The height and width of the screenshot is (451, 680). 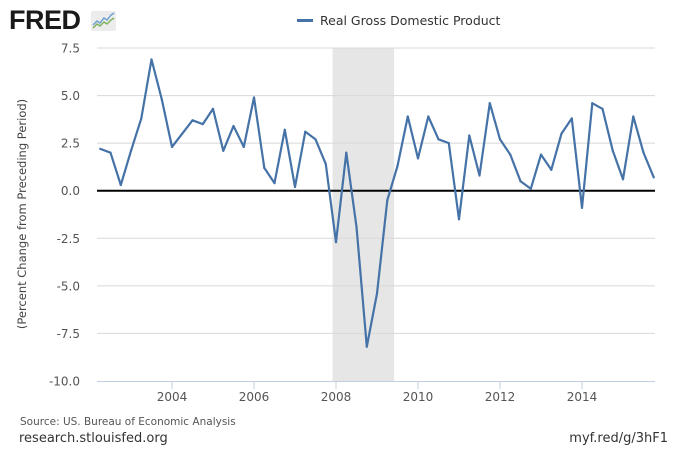 What do you see at coordinates (582, 397) in the screenshot?
I see `x-tick-label: 2014` at bounding box center [582, 397].